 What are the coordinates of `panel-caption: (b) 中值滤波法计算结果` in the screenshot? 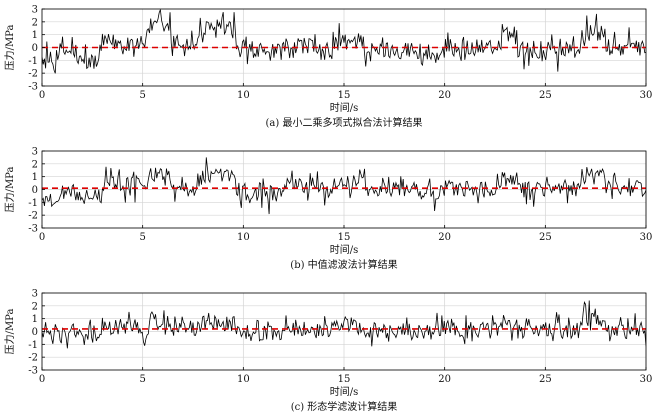 It's located at (343, 264).